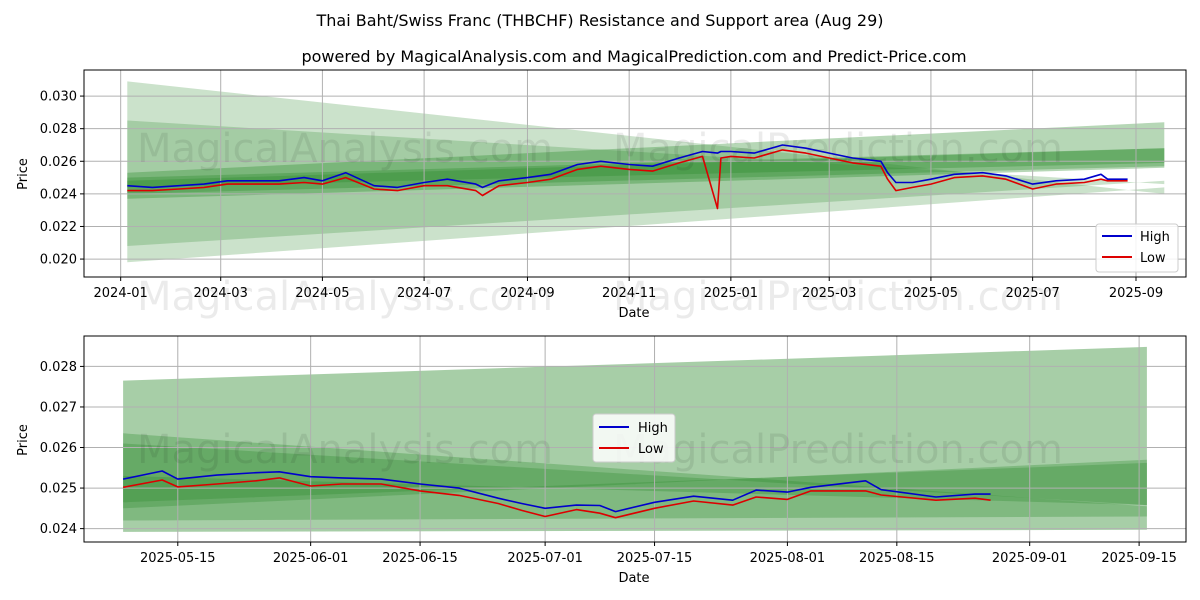 Image resolution: width=1200 pixels, height=600 pixels. I want to click on y-tick-label: 0.025, so click(58, 489).